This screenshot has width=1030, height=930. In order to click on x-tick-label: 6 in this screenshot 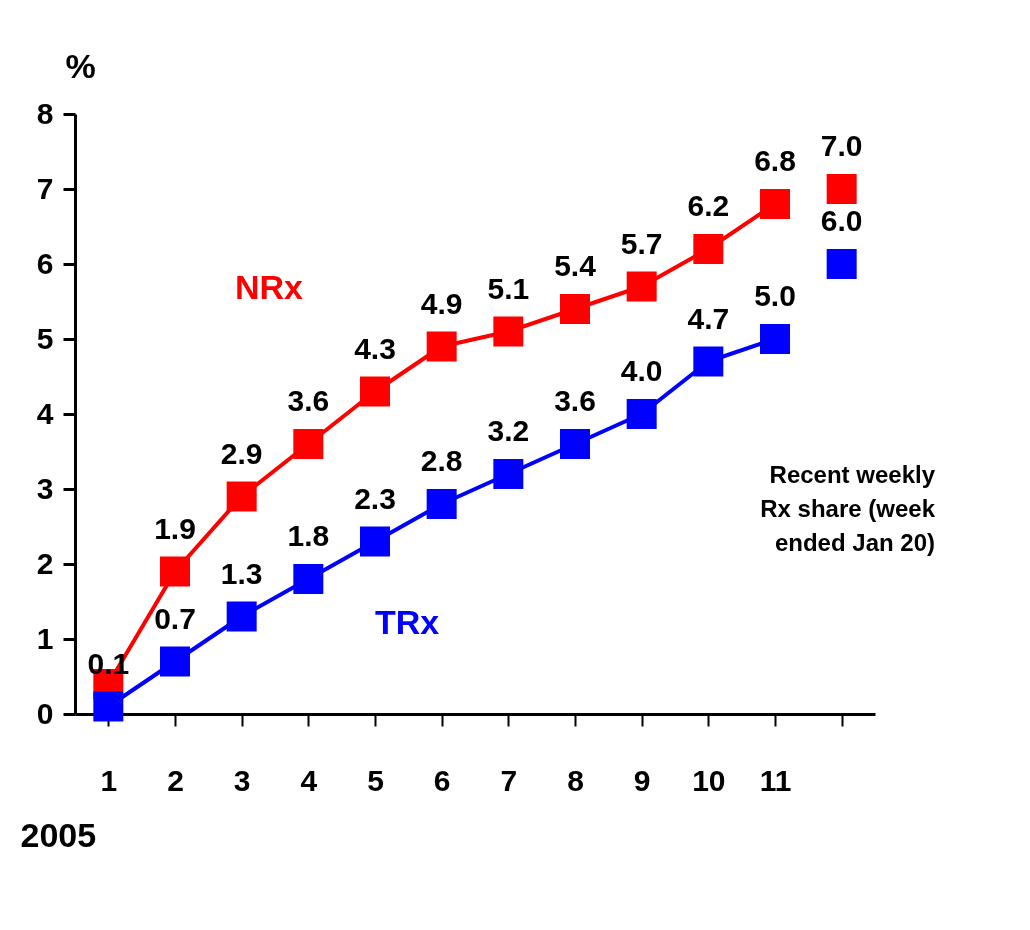, I will do `click(442, 780)`.